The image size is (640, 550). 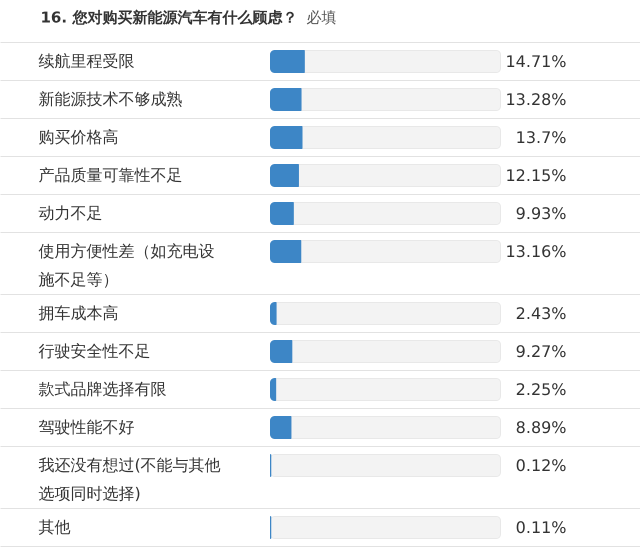 What do you see at coordinates (78, 137) in the screenshot?
I see `y-tick-label: 购买价格高` at bounding box center [78, 137].